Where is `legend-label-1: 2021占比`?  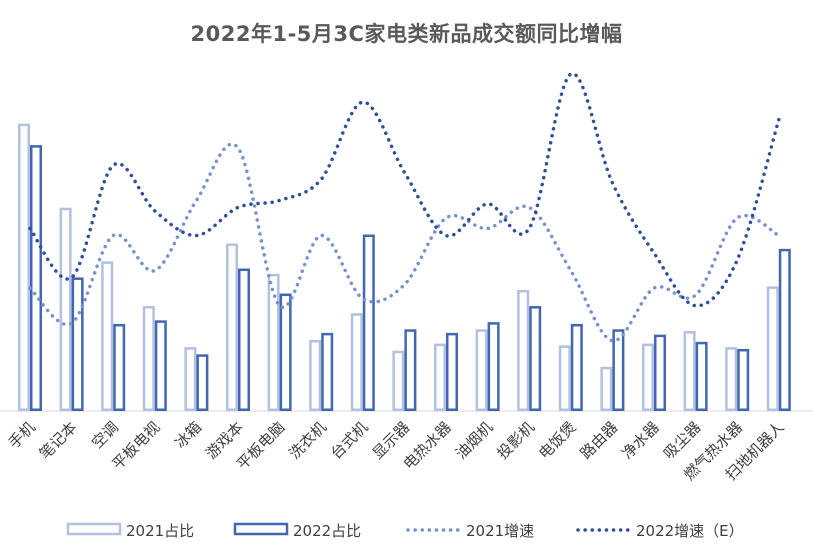 legend-label-1: 2021占比 is located at coordinates (160, 531).